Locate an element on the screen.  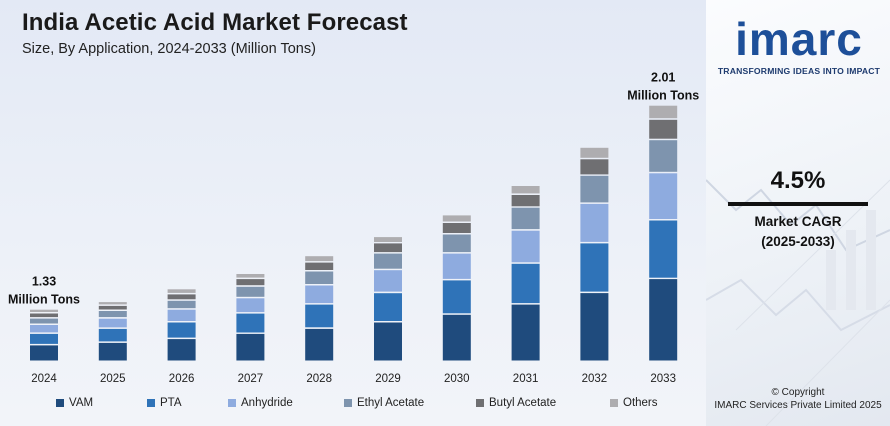
legend-item-vam: VAM is located at coordinates (74, 403).